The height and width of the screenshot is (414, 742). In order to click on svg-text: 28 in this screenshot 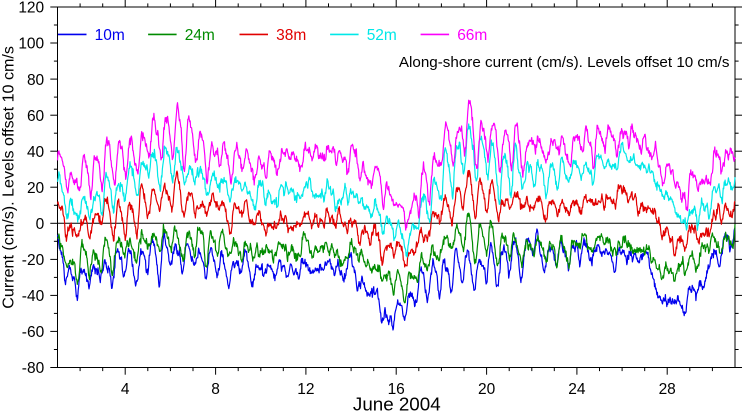, I will do `click(667, 389)`.